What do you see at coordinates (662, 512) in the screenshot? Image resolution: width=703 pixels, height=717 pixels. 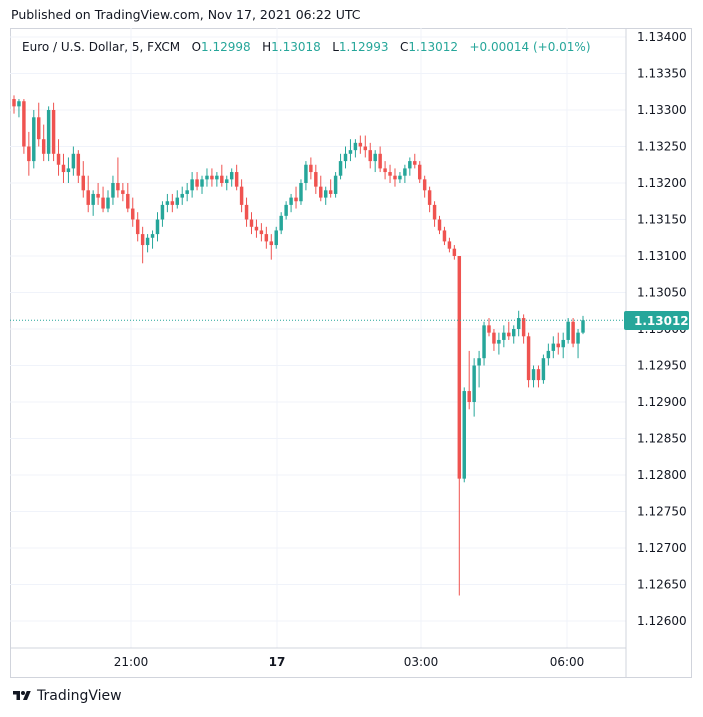 I see `price-tick-label: 1.12750` at bounding box center [662, 512].